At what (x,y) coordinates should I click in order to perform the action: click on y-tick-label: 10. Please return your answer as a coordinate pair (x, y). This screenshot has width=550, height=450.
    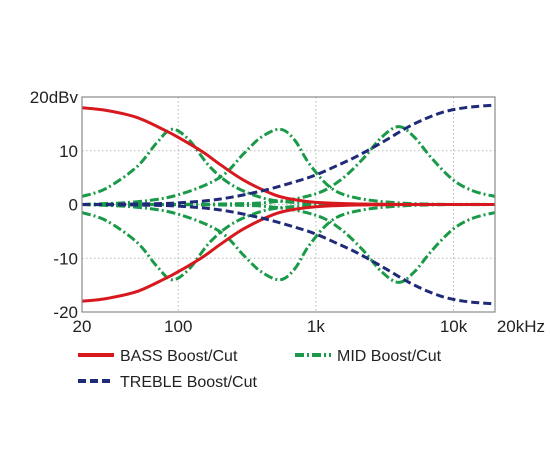
    Looking at the image, I should click on (68, 151).